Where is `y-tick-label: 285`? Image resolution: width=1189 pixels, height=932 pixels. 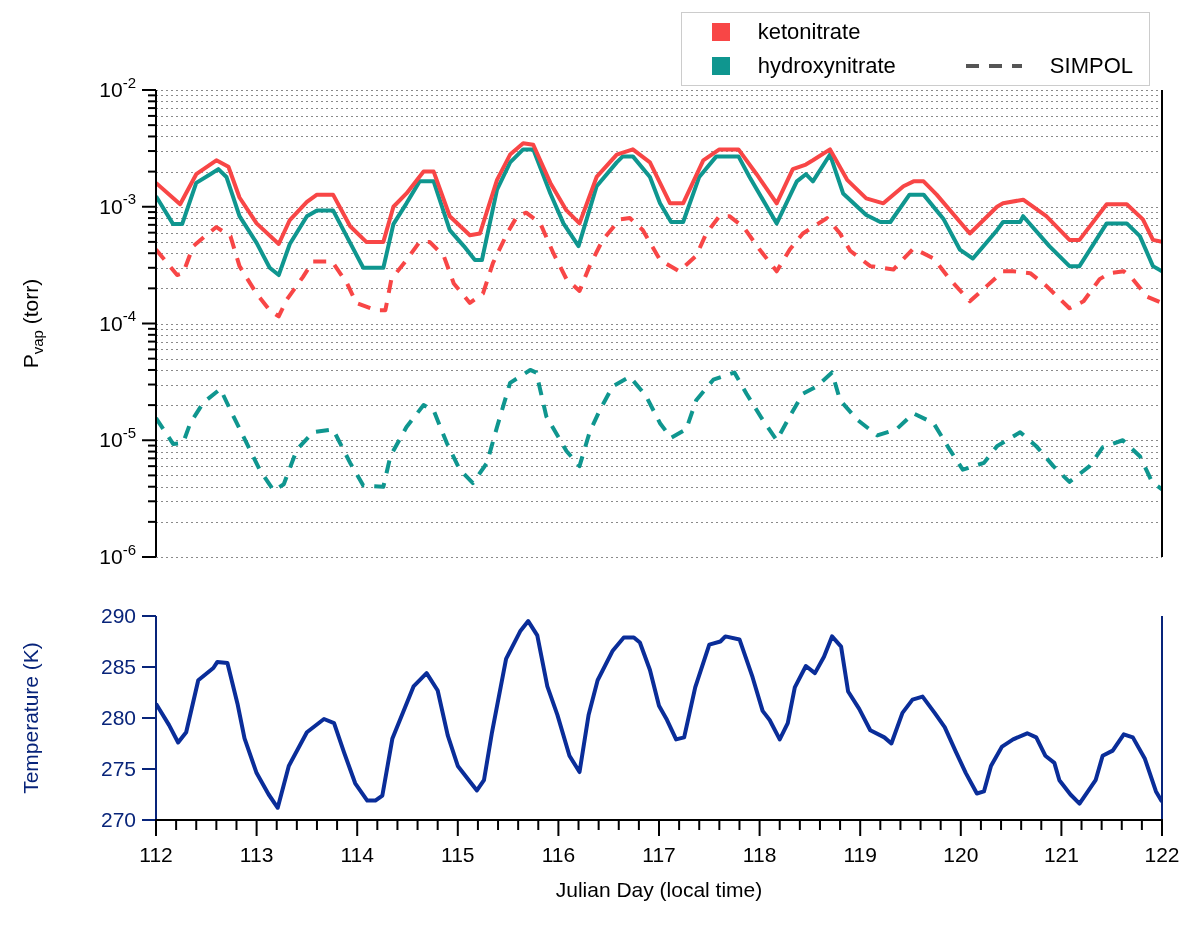 y-tick-label: 285 is located at coordinates (118, 666).